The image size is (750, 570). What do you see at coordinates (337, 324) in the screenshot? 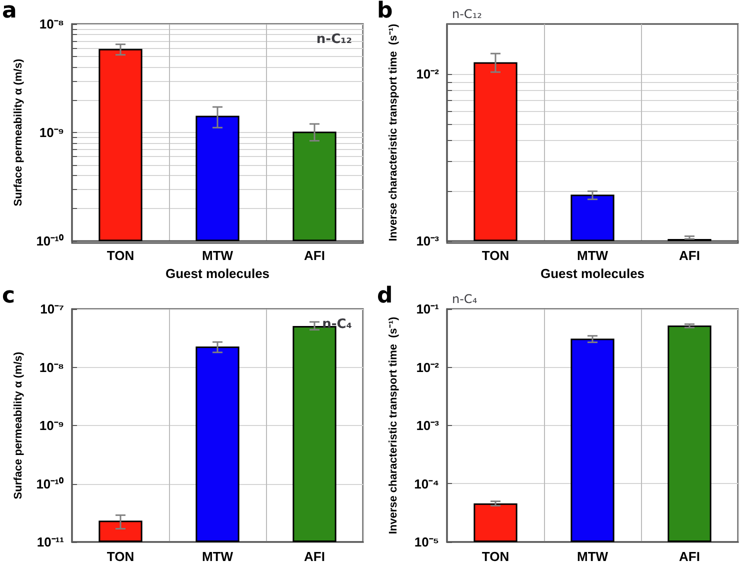
I see `text: n-C₄` at bounding box center [337, 324].